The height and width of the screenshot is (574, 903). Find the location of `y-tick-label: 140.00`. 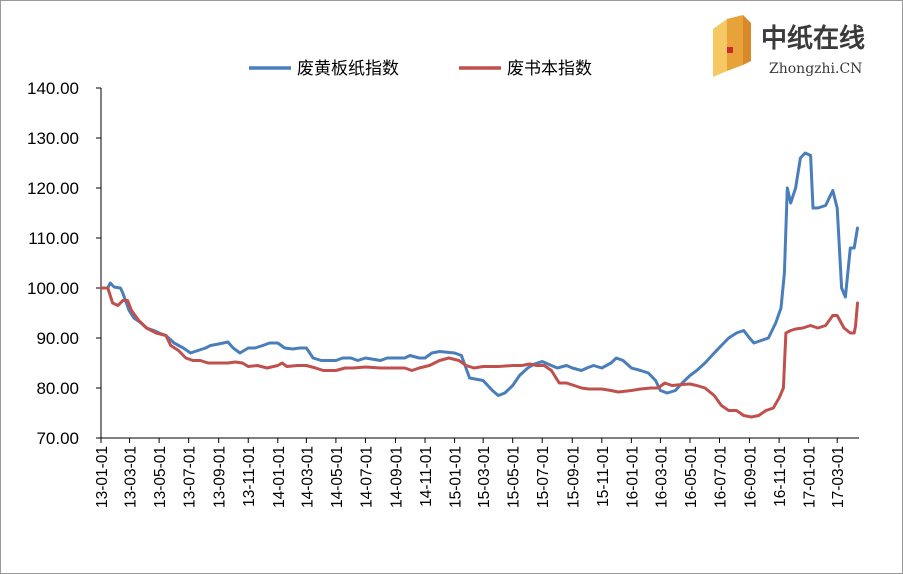

y-tick-label: 140.00 is located at coordinates (53, 88).